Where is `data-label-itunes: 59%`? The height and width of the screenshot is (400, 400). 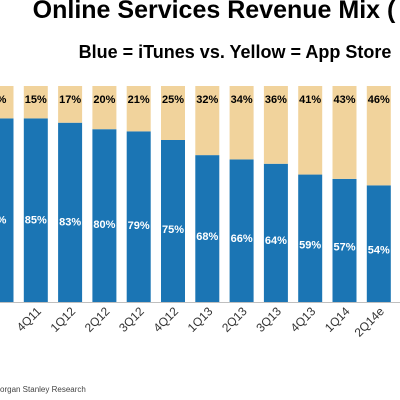
data-label-itunes: 59% is located at coordinates (310, 246).